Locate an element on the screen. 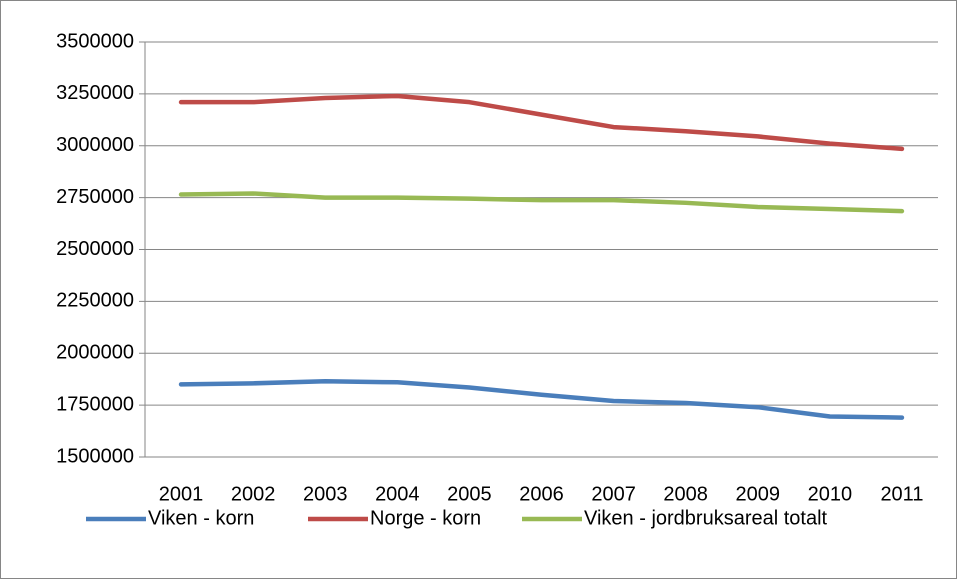  y-tick-label: 1500000 is located at coordinates (95, 456).